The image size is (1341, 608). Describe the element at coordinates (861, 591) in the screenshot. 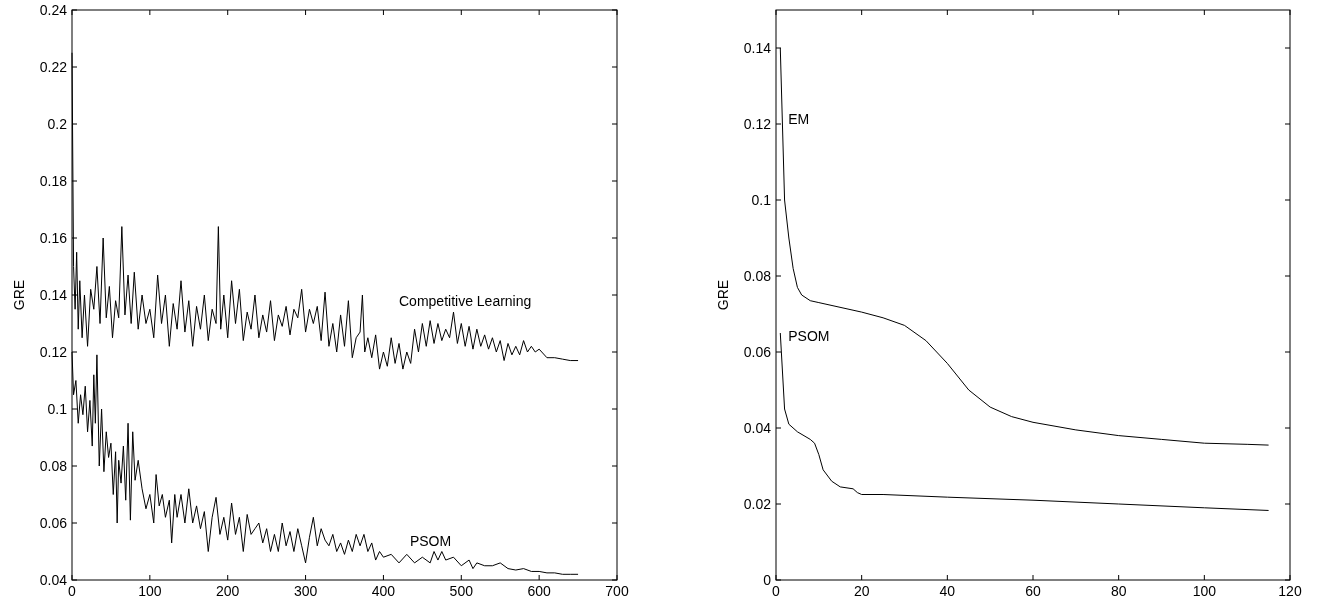

I see `x-tick-label: 20` at that location.